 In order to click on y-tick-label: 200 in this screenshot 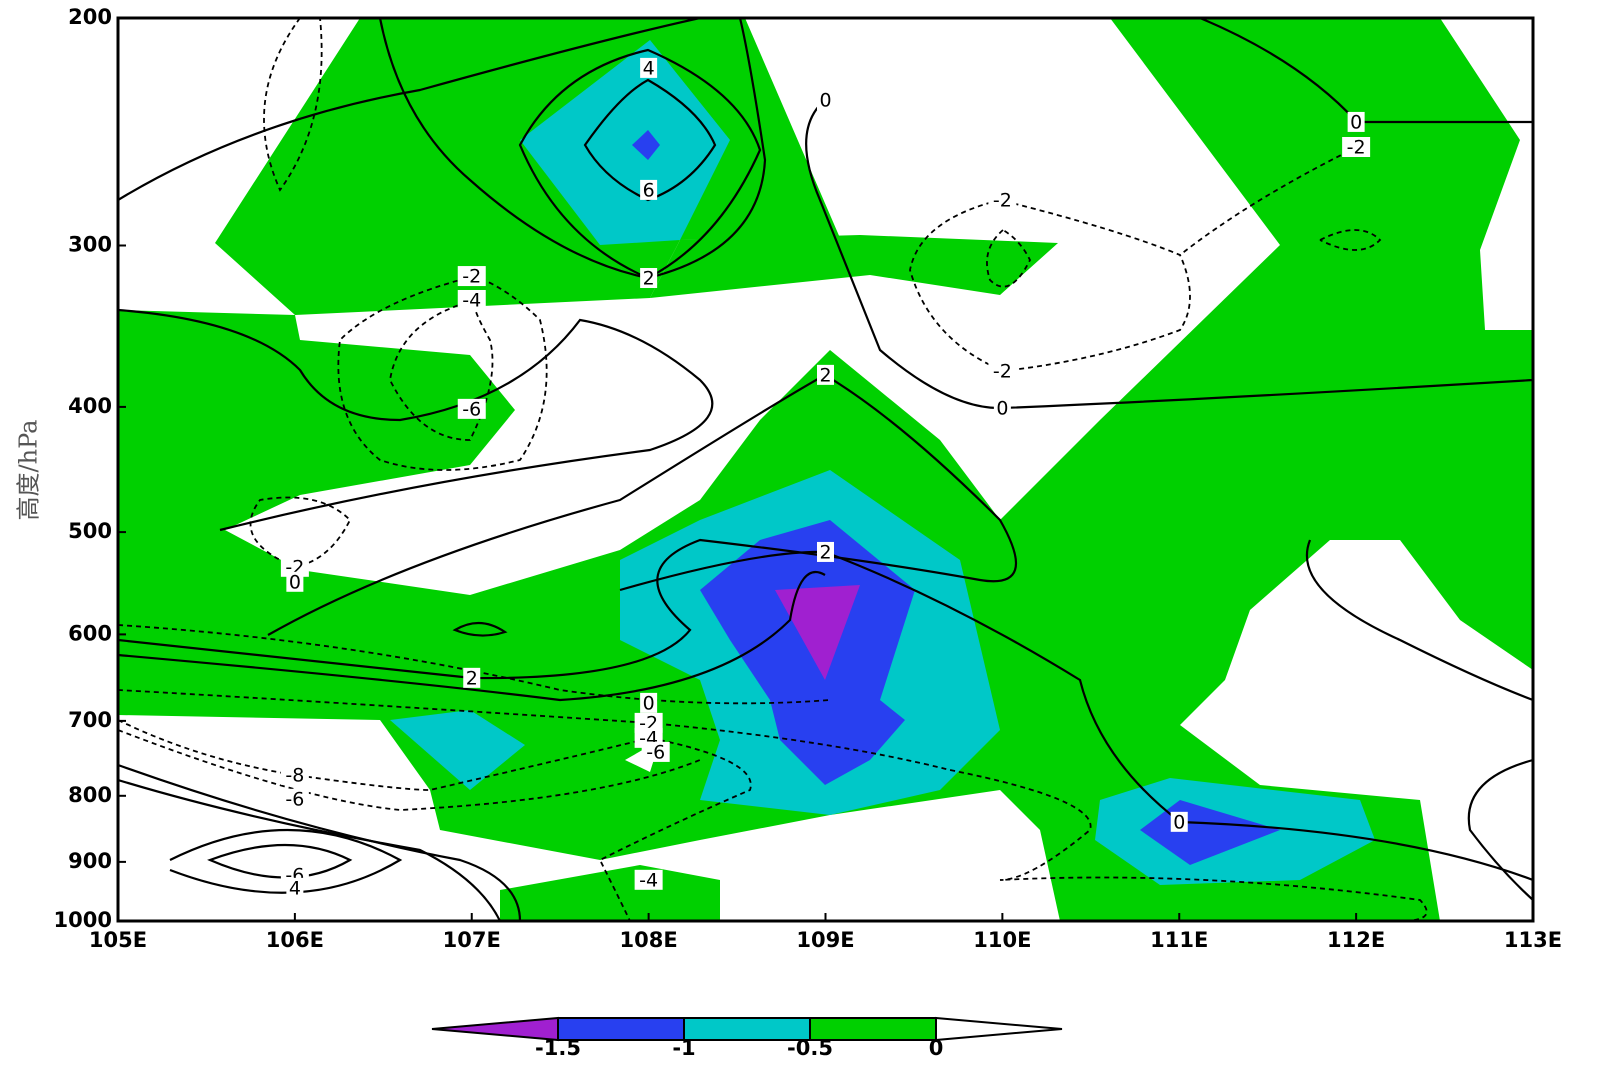, I will do `click(90, 17)`.